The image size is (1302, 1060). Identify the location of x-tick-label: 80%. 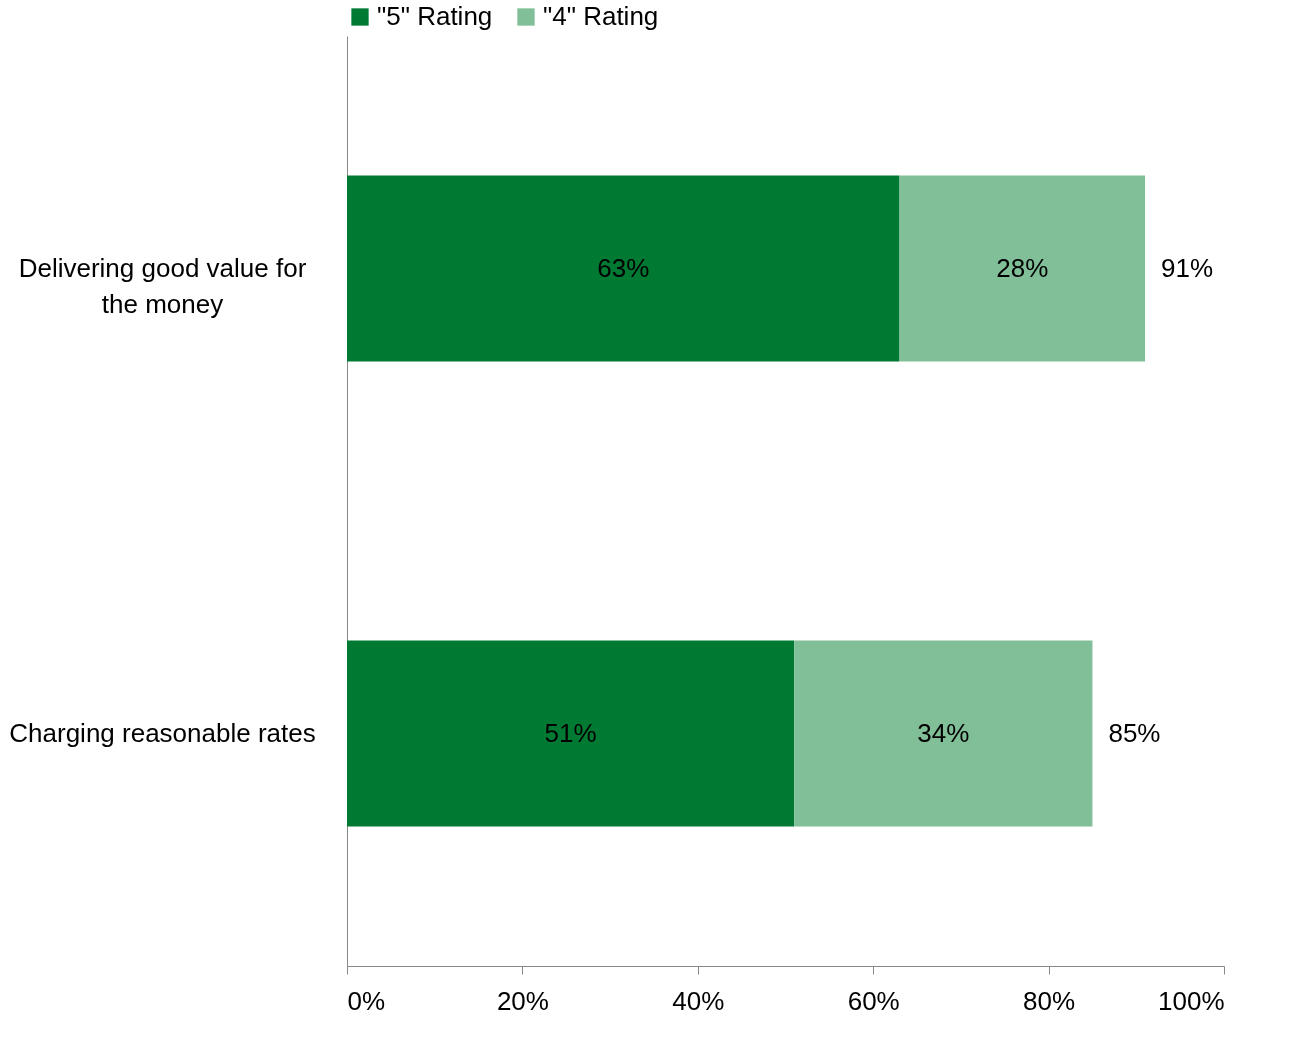
(1049, 1000).